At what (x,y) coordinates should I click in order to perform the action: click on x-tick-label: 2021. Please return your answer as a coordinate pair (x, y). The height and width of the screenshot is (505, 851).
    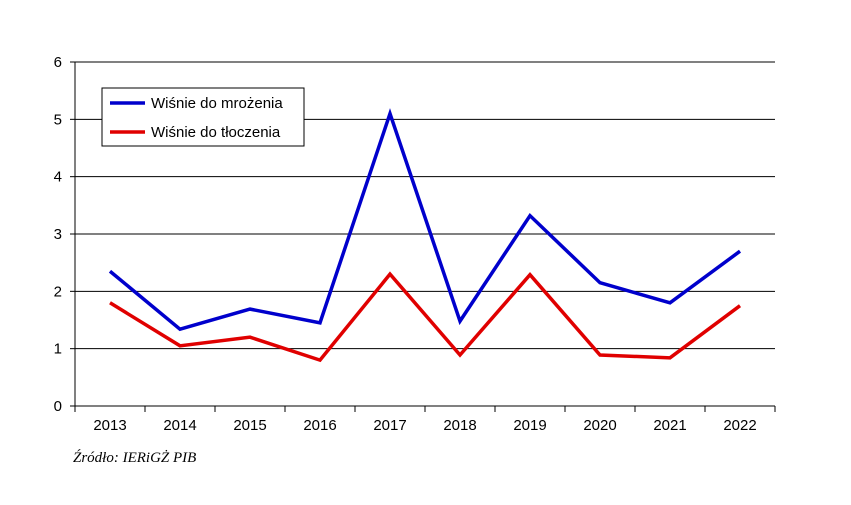
    Looking at the image, I should click on (669, 425).